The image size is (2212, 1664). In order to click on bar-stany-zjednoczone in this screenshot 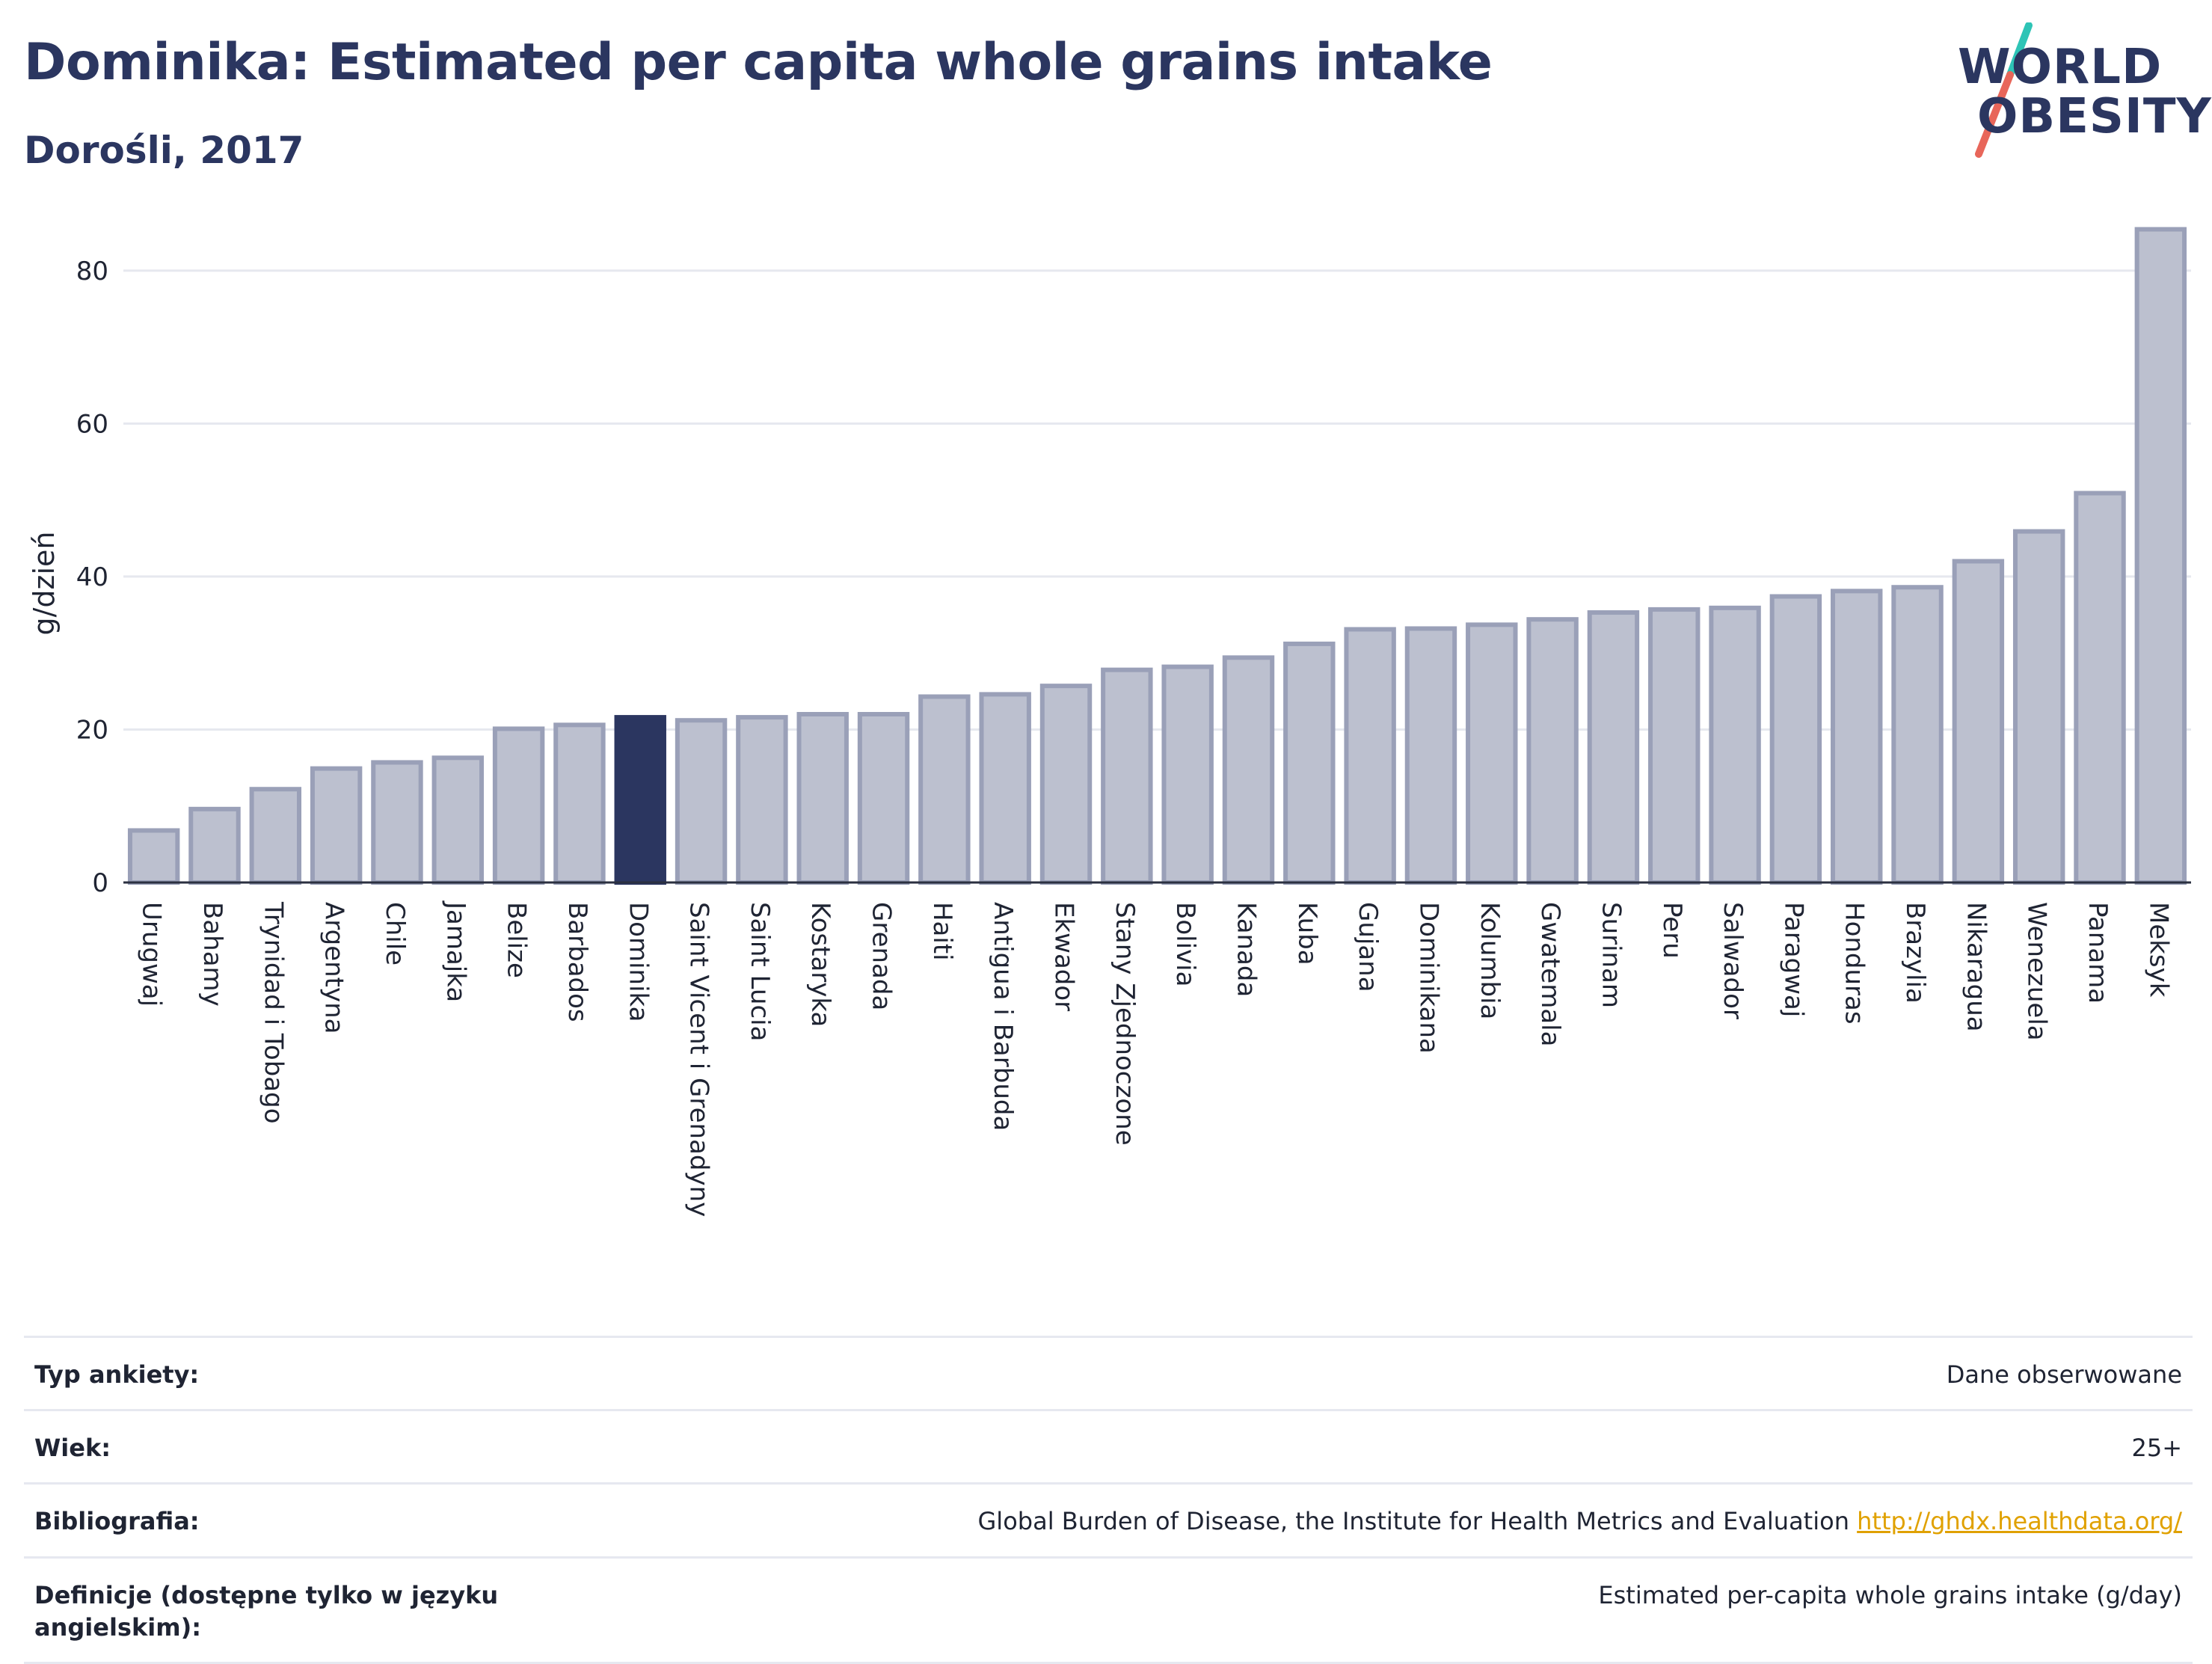, I will do `click(1127, 776)`.